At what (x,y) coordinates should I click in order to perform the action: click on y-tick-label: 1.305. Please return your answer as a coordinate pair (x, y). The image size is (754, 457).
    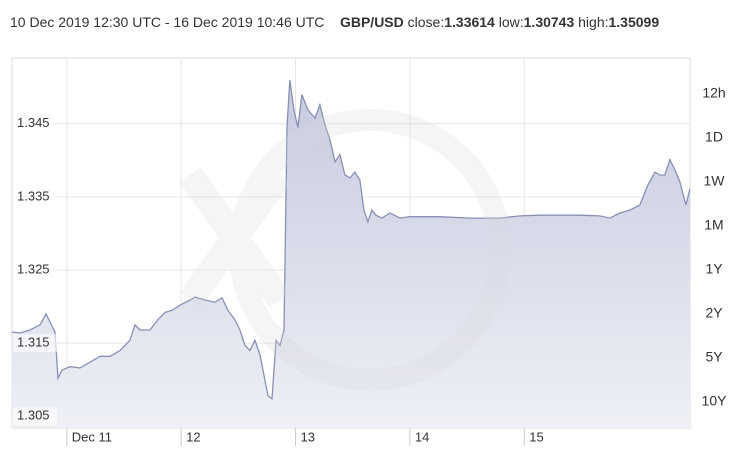
    Looking at the image, I should click on (33, 415).